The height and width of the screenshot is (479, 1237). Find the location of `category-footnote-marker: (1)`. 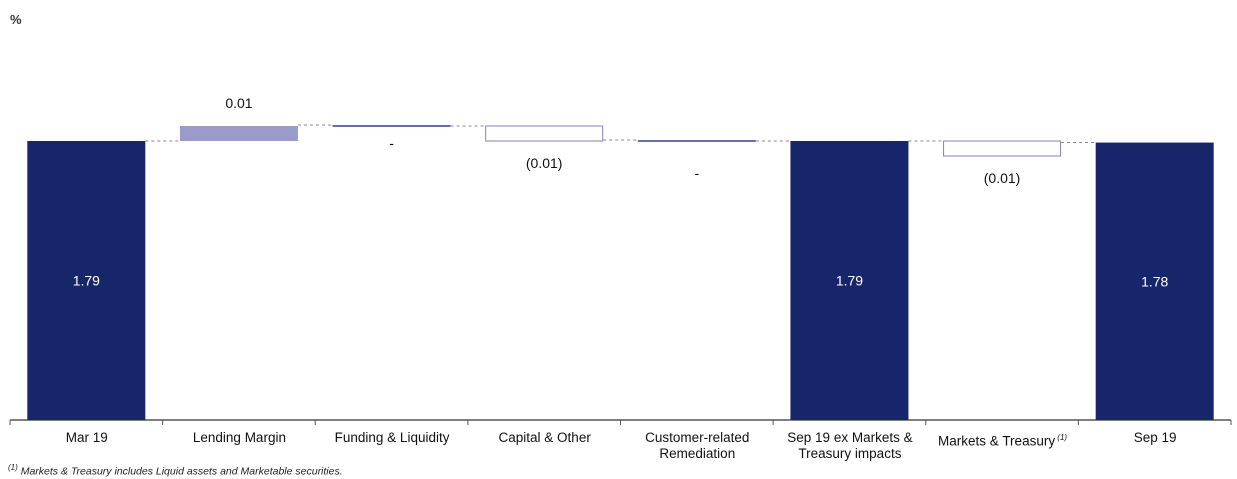

category-footnote-marker: (1) is located at coordinates (1061, 437).